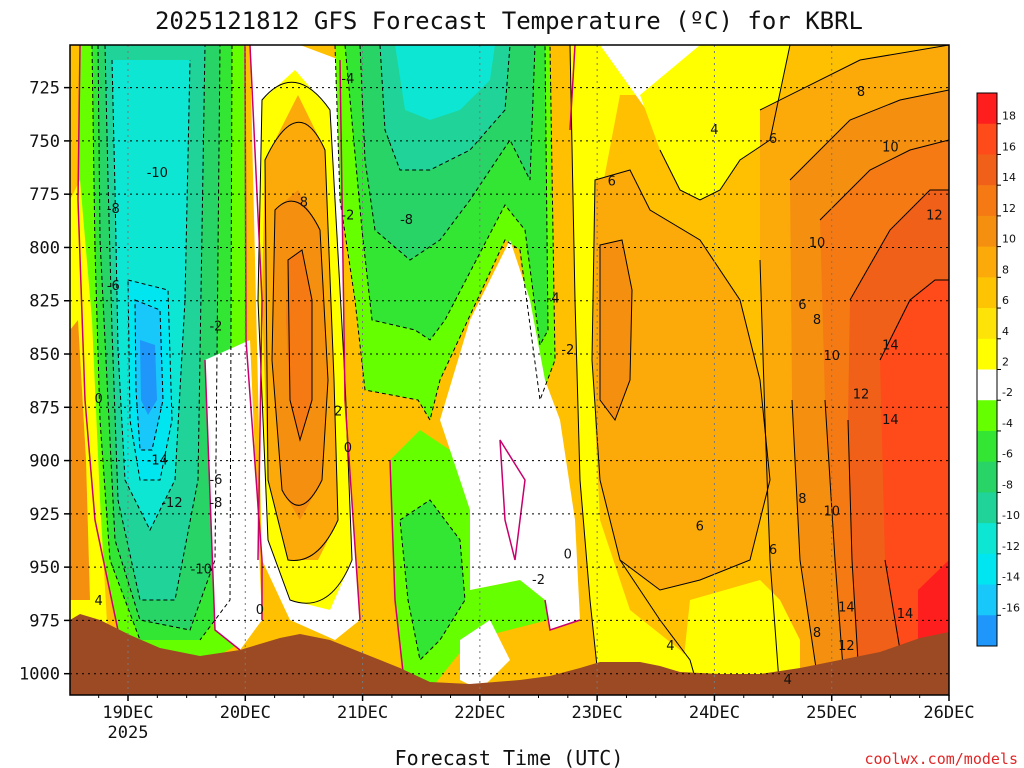 This screenshot has height=768, width=1024. What do you see at coordinates (39, 675) in the screenshot?
I see `y-tick-label: 1000` at bounding box center [39, 675].